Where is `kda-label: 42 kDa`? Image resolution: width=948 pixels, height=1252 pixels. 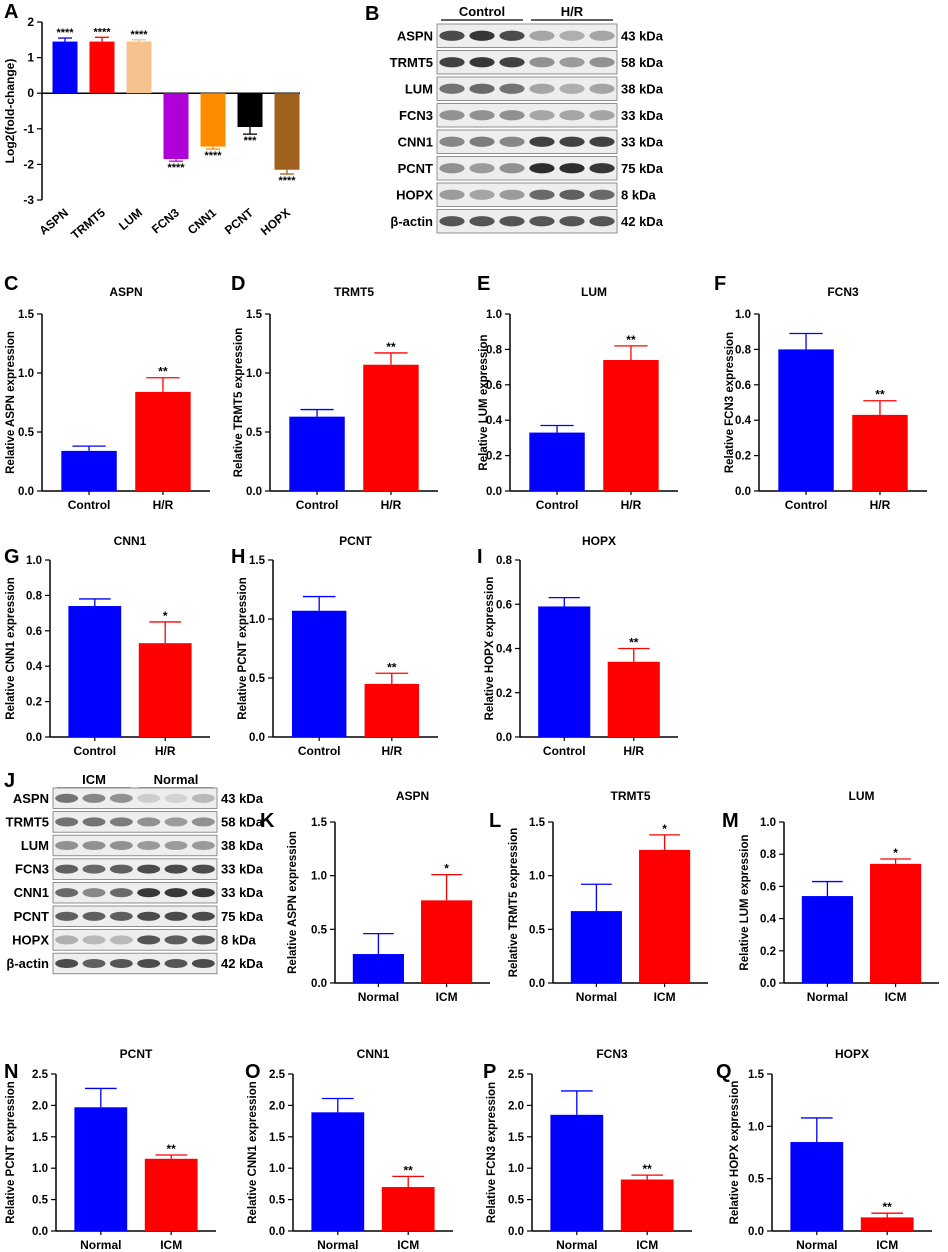 kda-label: 42 kDa is located at coordinates (642, 221).